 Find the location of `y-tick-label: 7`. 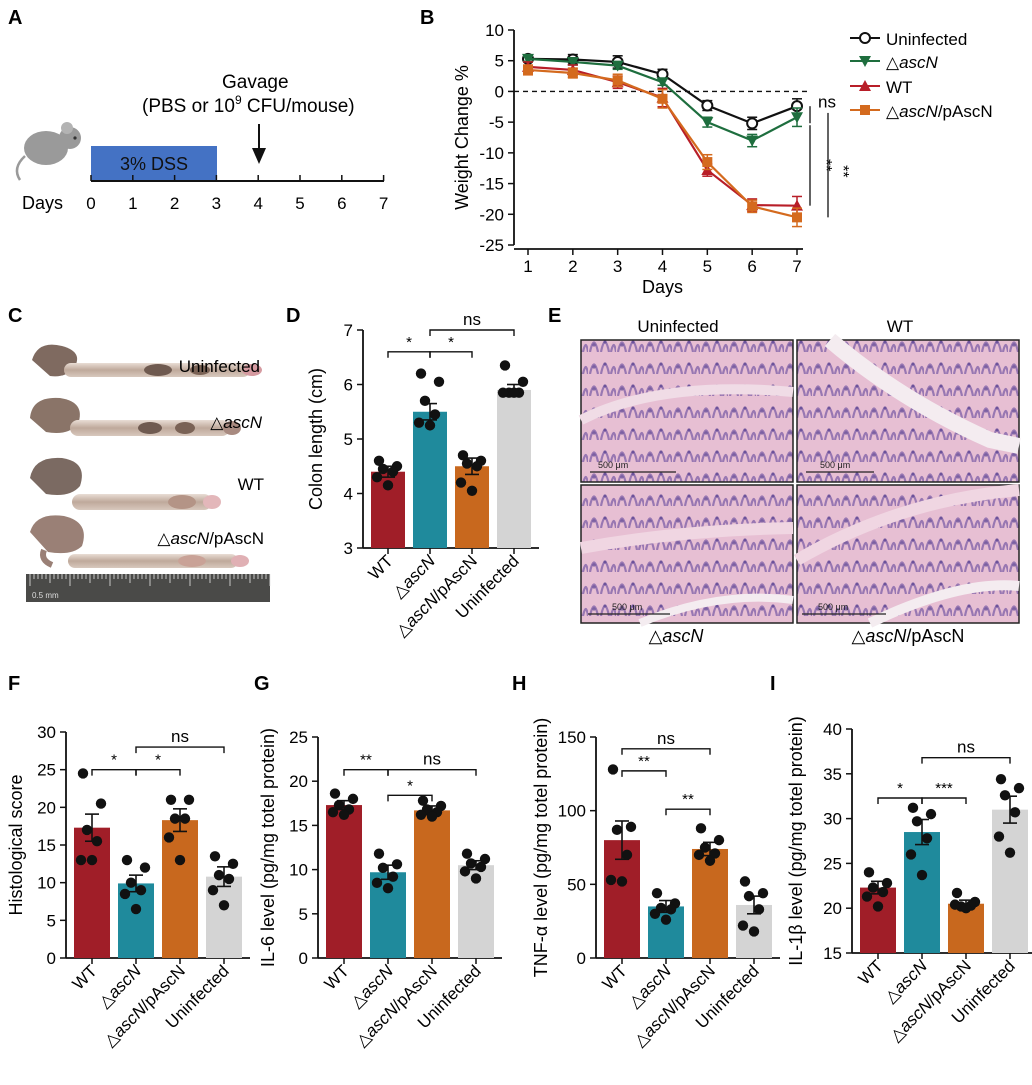

y-tick-label: 7 is located at coordinates (348, 330).